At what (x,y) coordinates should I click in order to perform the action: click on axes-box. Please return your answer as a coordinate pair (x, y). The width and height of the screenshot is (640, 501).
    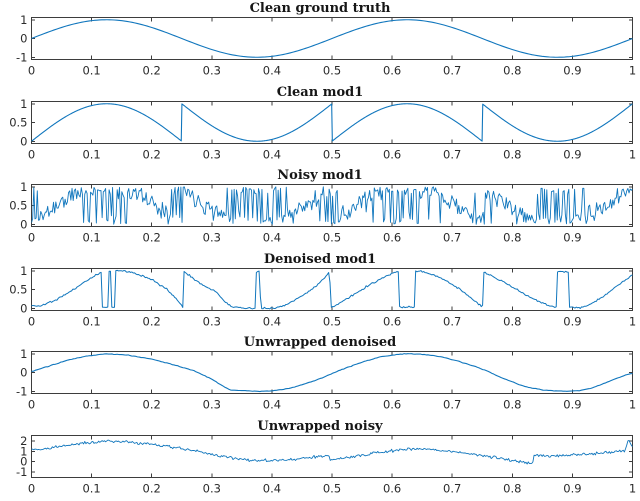
    Looking at the image, I should click on (332, 289).